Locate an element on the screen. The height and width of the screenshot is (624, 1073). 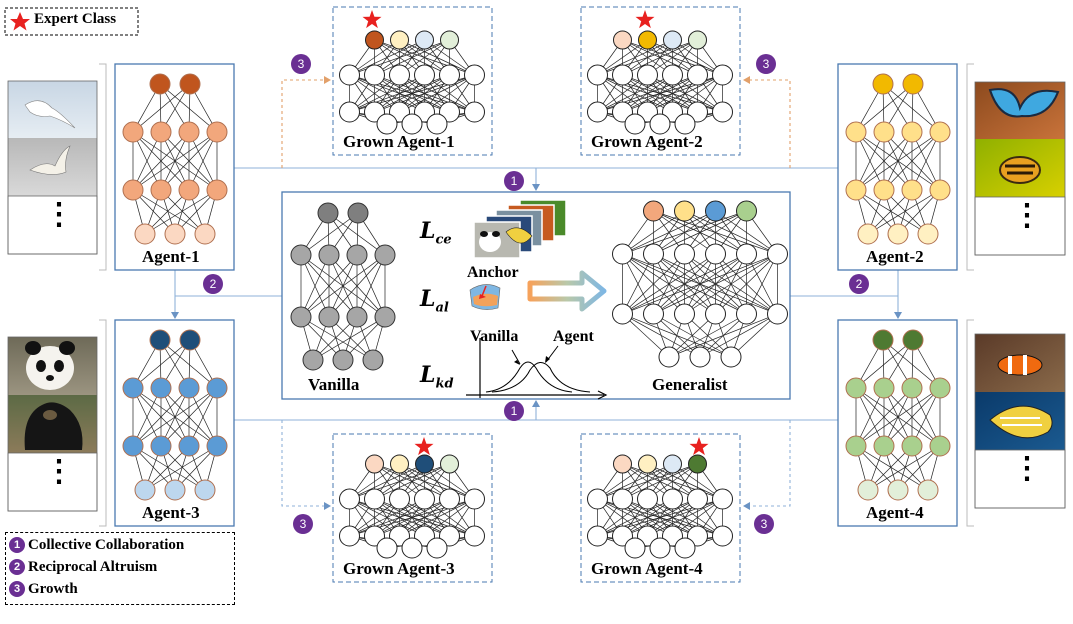
images-agent1 is located at coordinates (52, 167).